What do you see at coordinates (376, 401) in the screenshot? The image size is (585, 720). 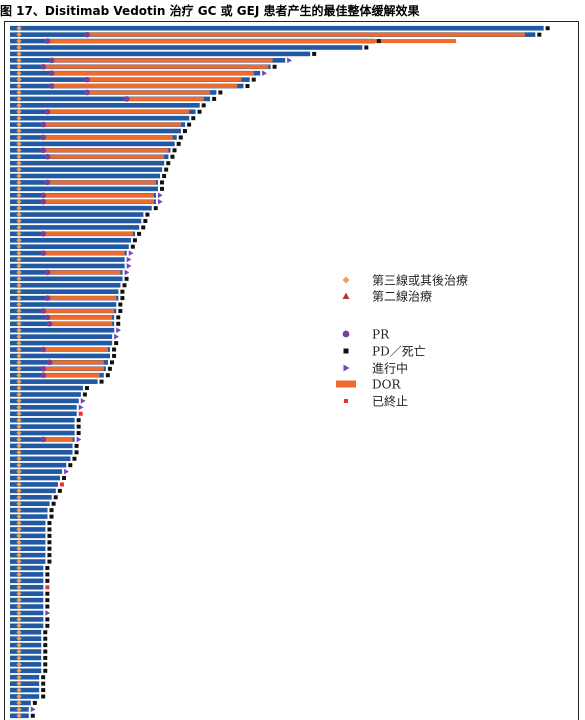 I see `legend-item: 已終止` at bounding box center [376, 401].